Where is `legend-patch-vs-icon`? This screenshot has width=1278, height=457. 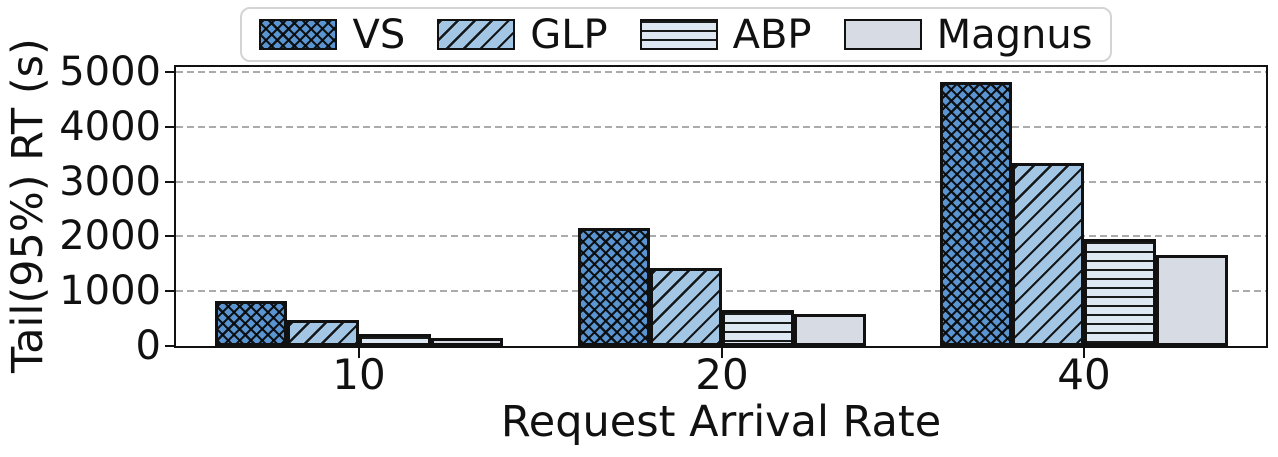 legend-patch-vs-icon is located at coordinates (298, 34).